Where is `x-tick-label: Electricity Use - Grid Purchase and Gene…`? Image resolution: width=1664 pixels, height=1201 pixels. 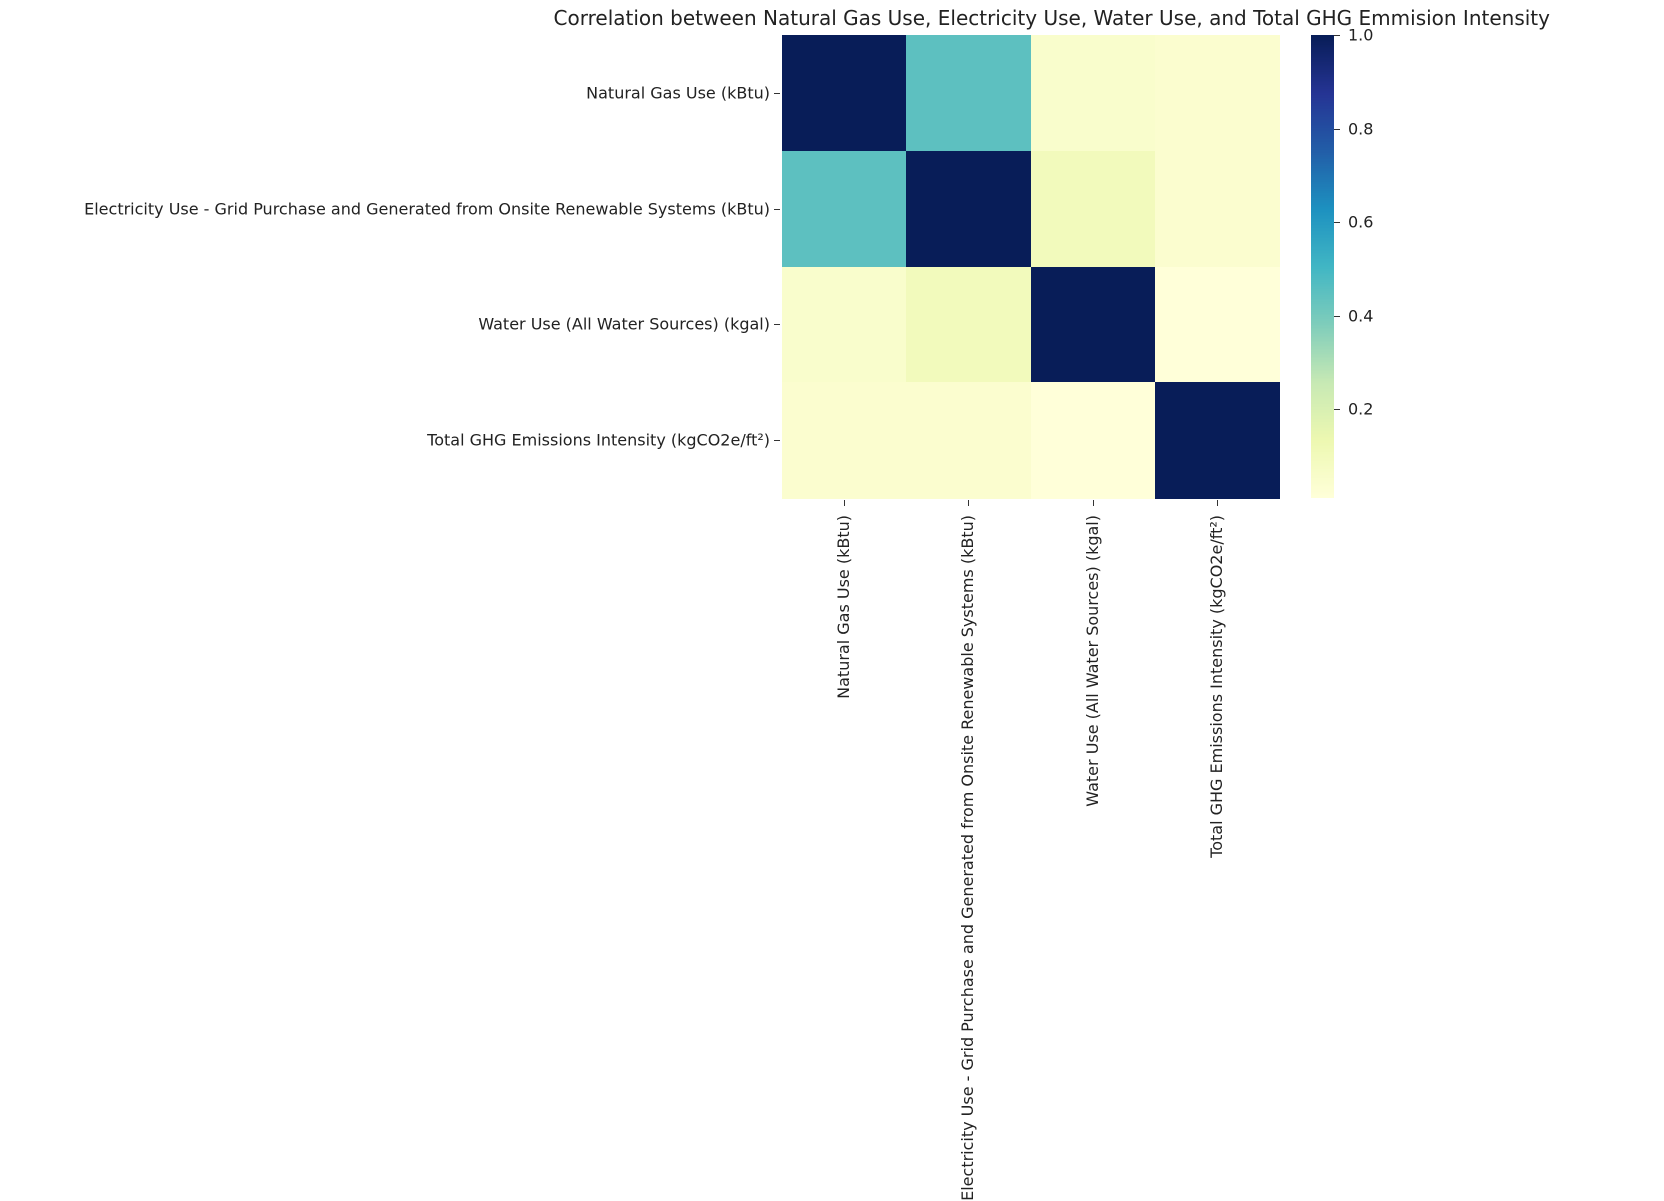 x-tick-label: Electricity Use - Grid Purchase and Gene… is located at coordinates (968, 858).